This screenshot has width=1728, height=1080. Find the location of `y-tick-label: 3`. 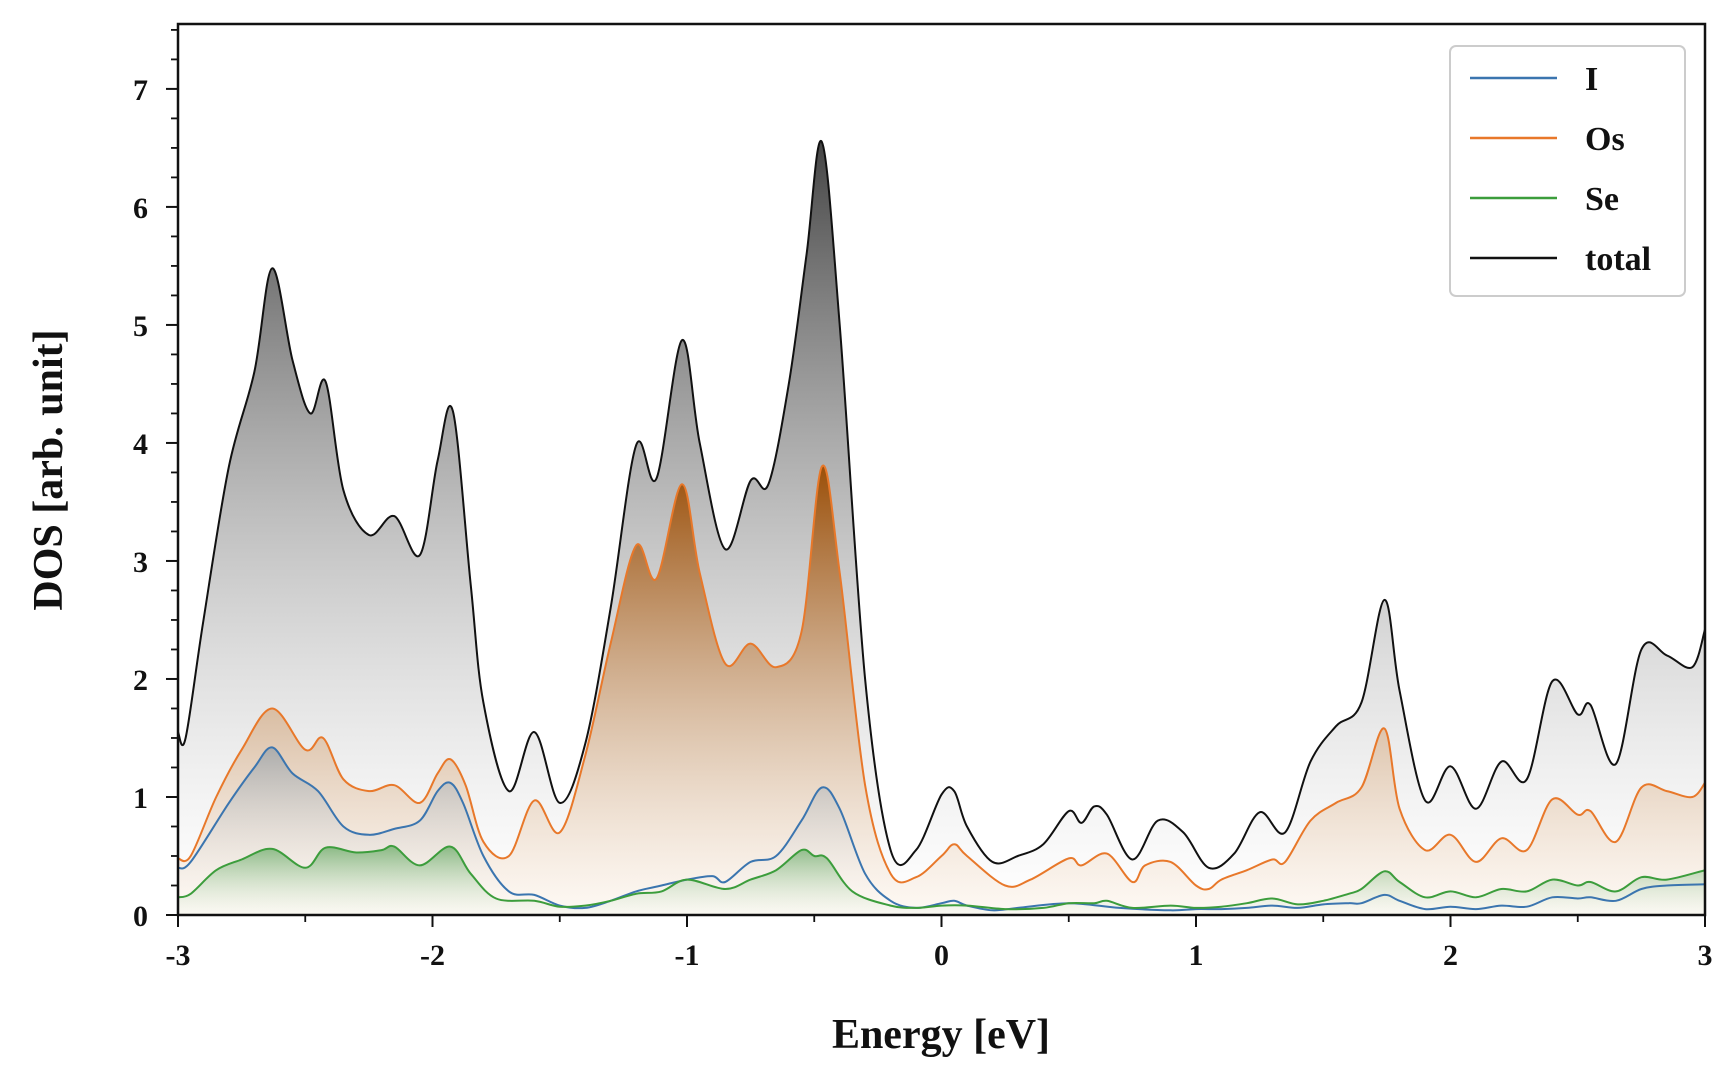

y-tick-label: 3 is located at coordinates (140, 562).